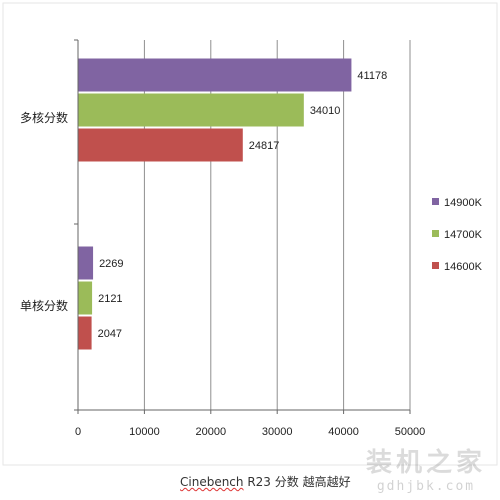 Image resolution: width=500 pixels, height=500 pixels. I want to click on x-tick-label: 0, so click(78, 432).